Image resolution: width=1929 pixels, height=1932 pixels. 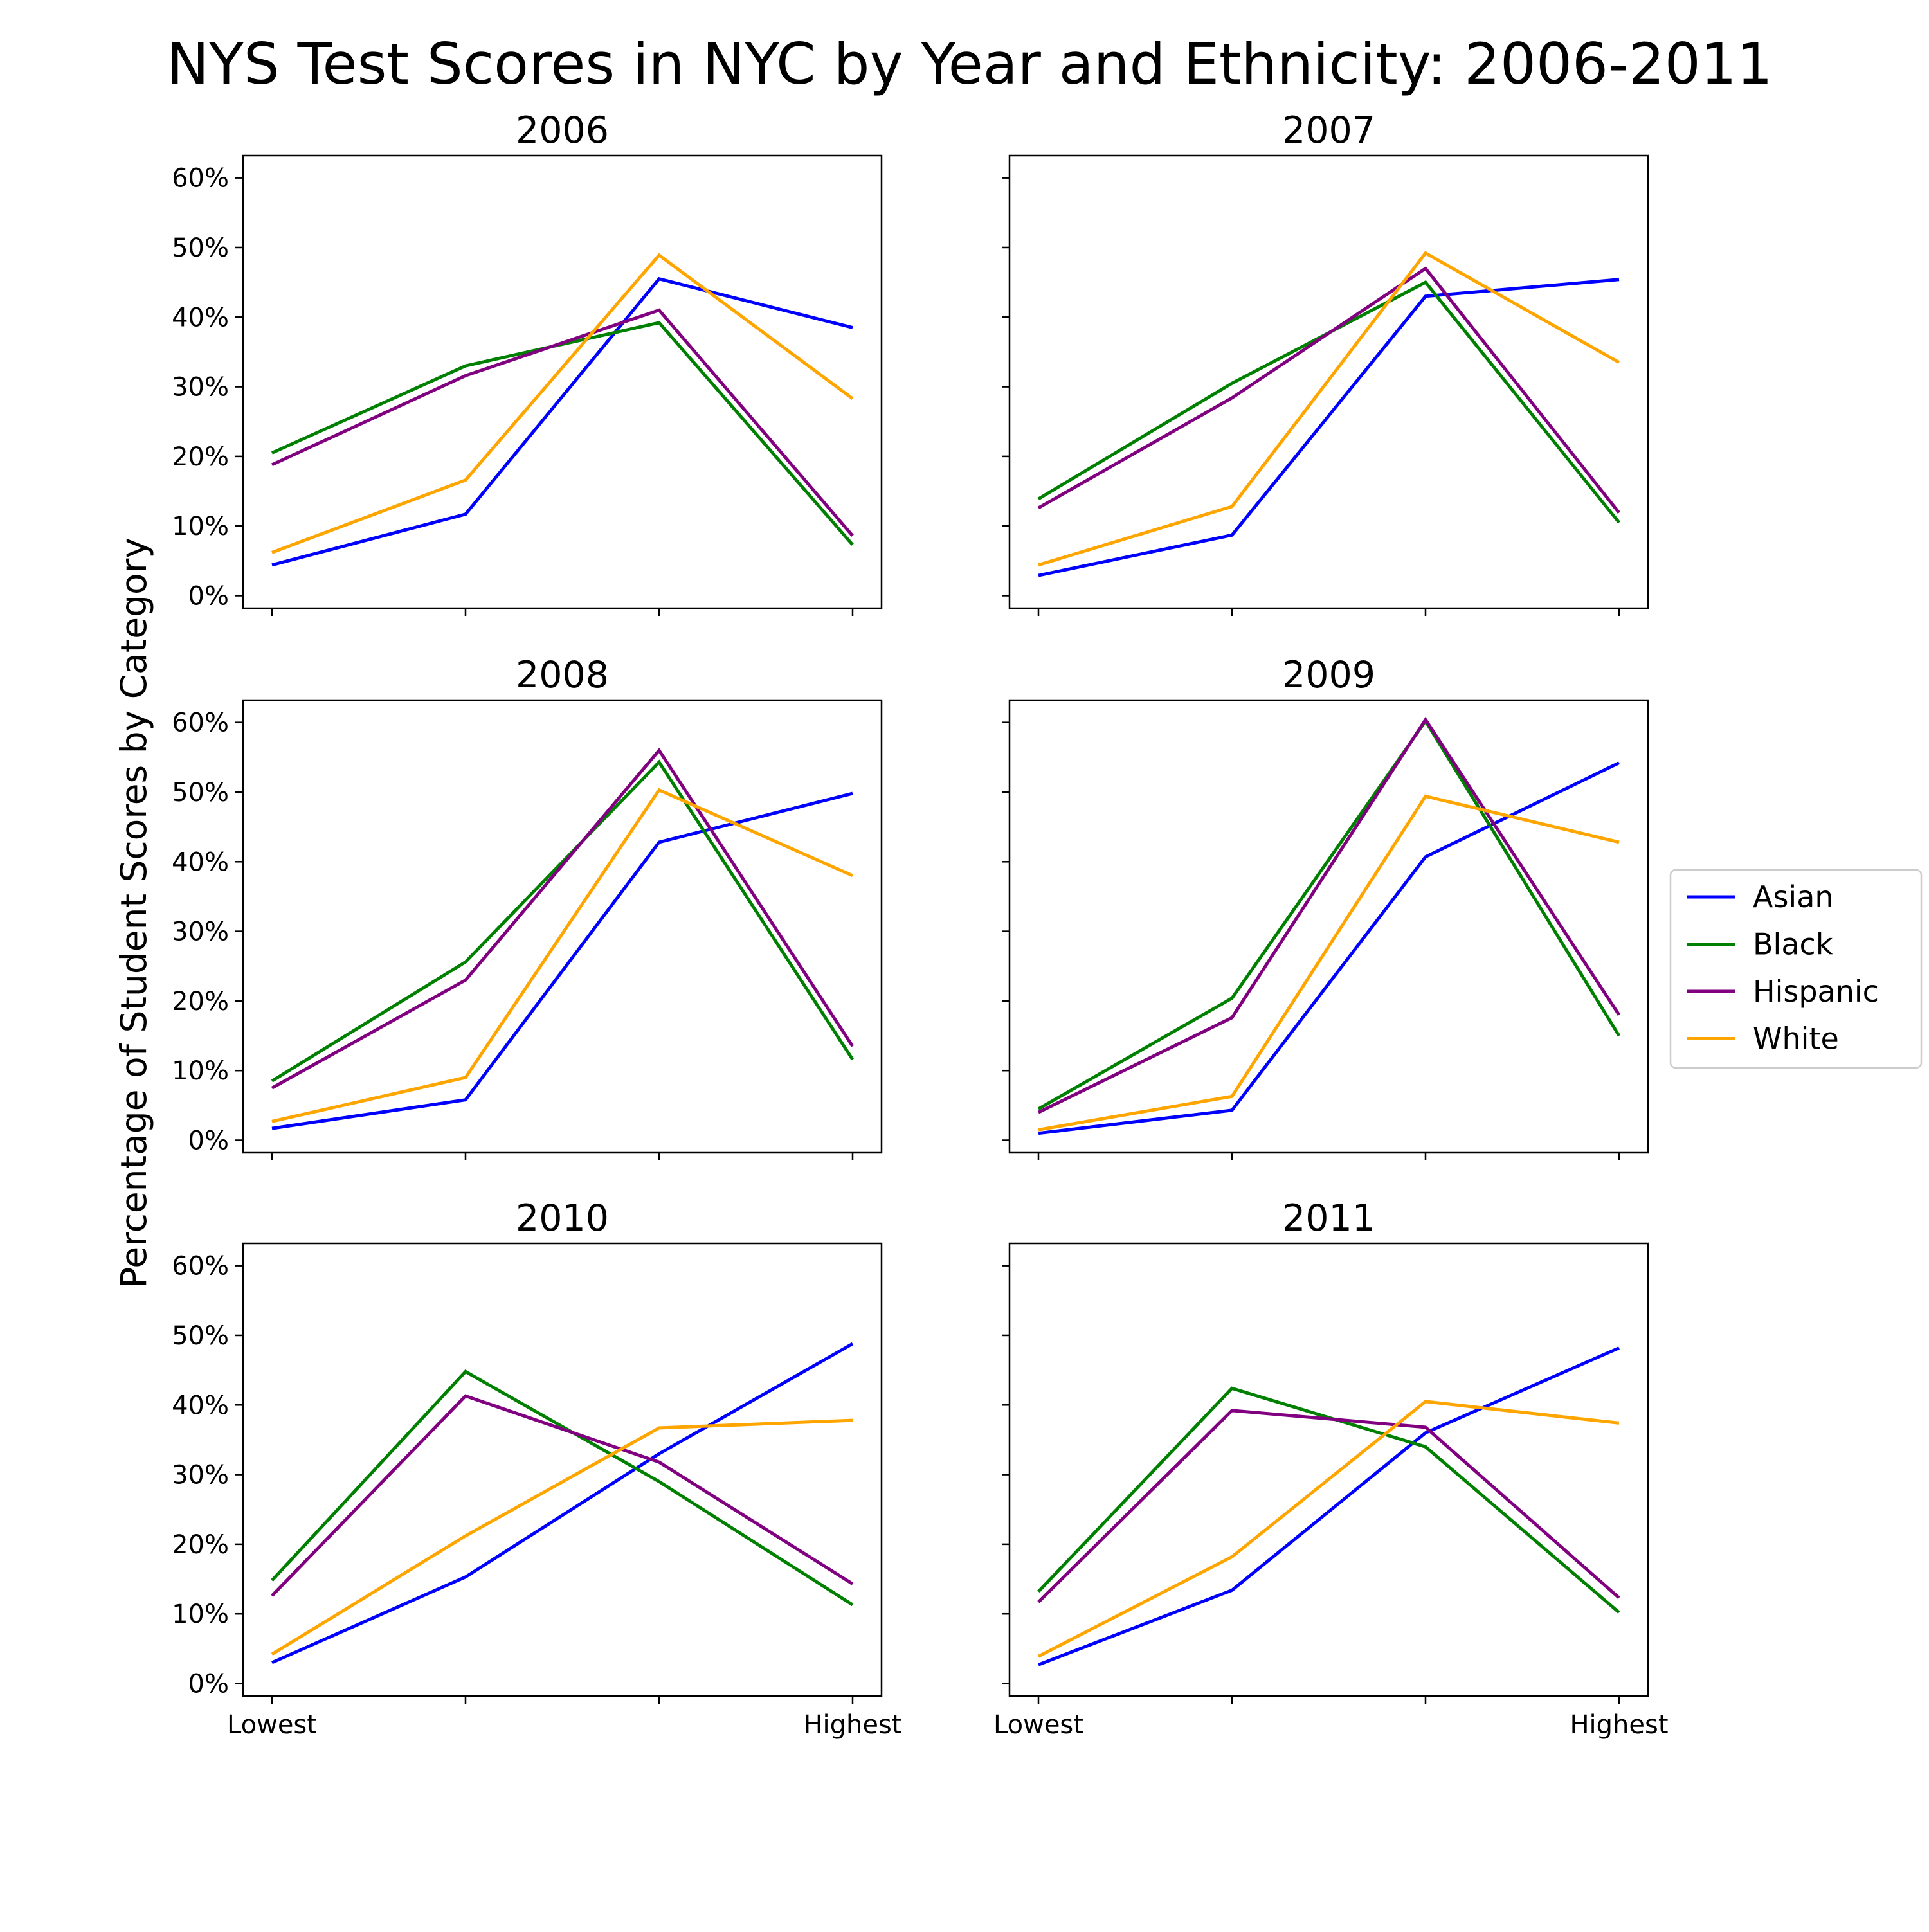 I want to click on panel-2010: 2010 0% 10% 20% 30% 40% 50% 60% Lowest Highest, so click(x=536, y=1468).